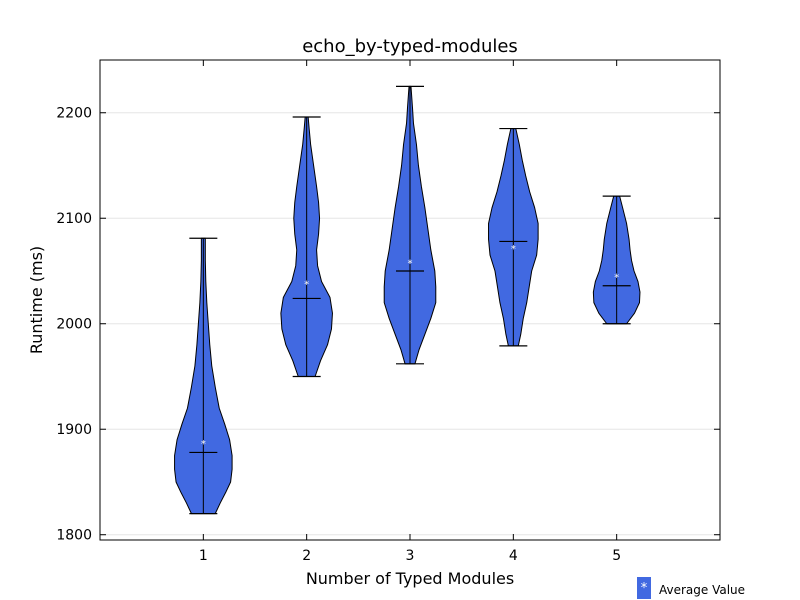 The image size is (800, 600). What do you see at coordinates (410, 225) in the screenshot?
I see `violin-3: *` at bounding box center [410, 225].